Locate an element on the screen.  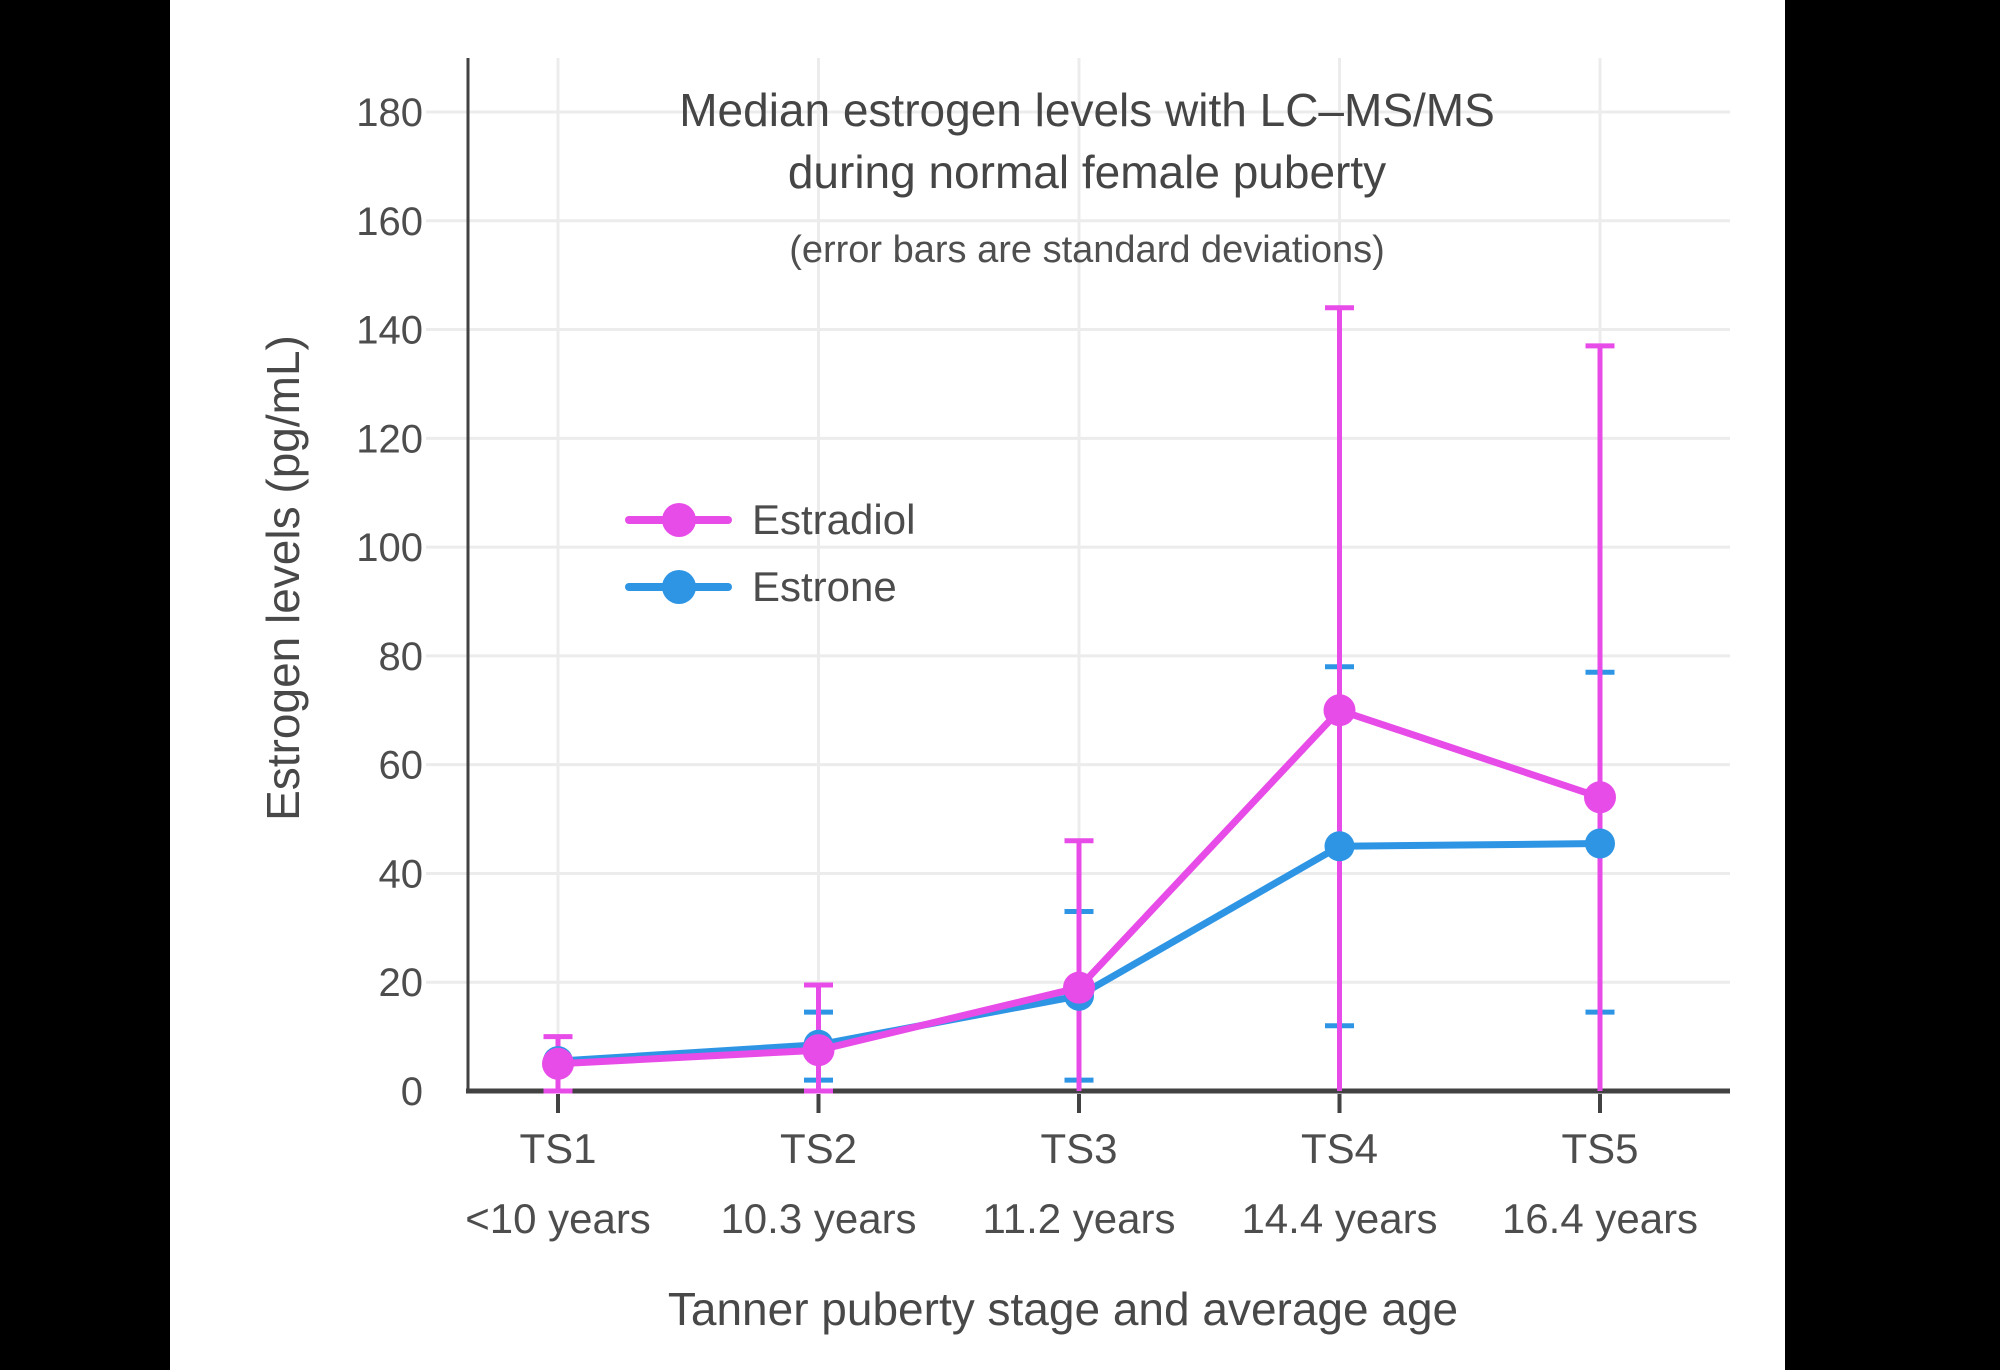
x-age-label: <10 years is located at coordinates (558, 1218).